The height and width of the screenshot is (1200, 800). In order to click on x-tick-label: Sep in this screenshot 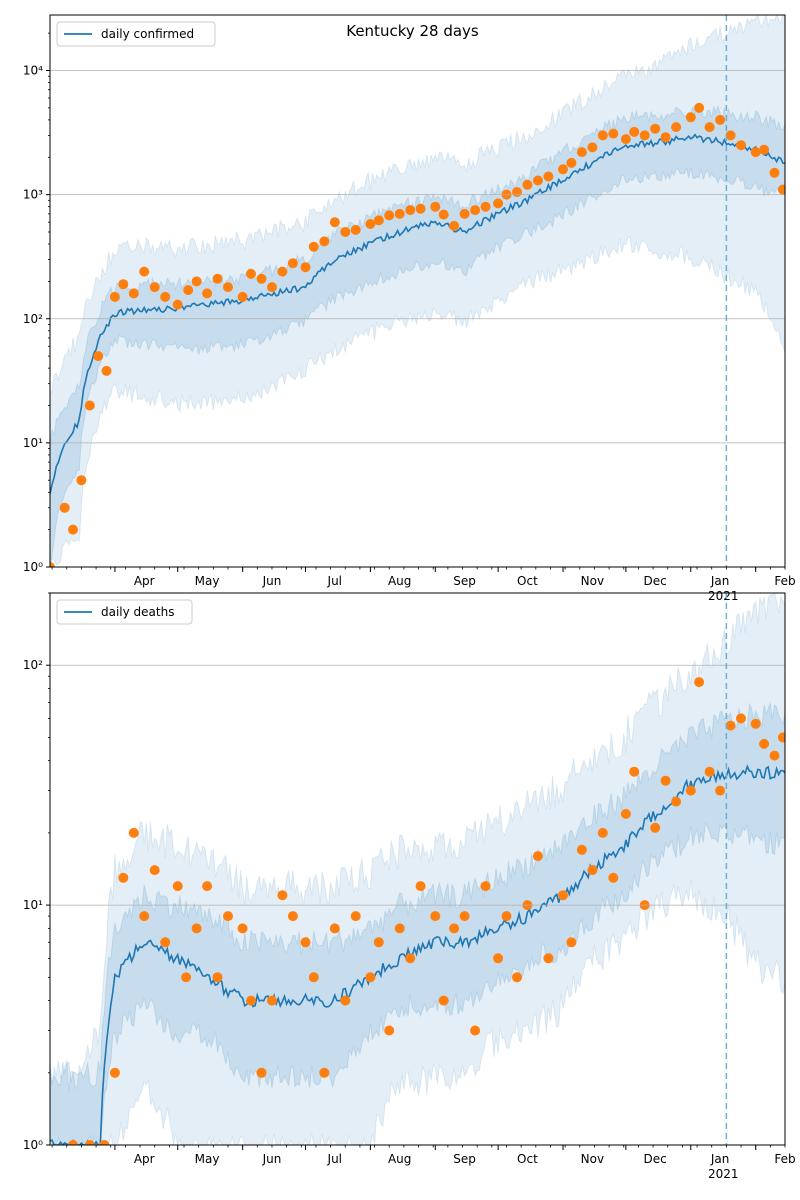, I will do `click(464, 1159)`.